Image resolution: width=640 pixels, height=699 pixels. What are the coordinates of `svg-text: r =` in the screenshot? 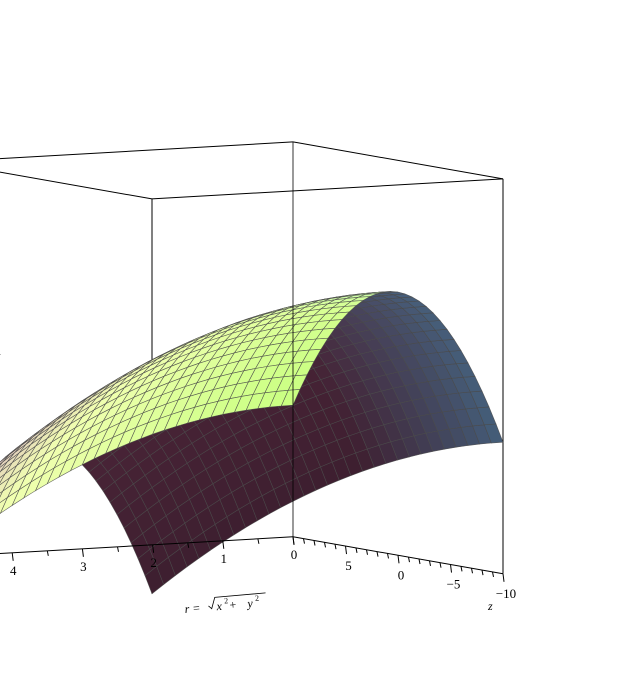 It's located at (192, 608).